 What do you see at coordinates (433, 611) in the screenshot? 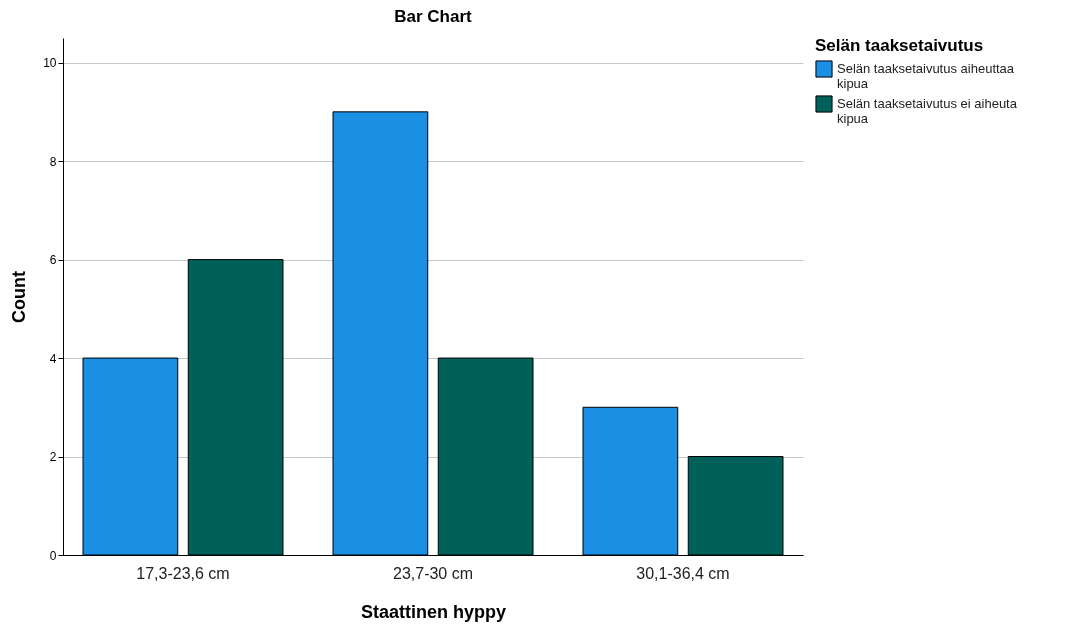
I see `x-axis-title: Staattinen hyppy` at bounding box center [433, 611].